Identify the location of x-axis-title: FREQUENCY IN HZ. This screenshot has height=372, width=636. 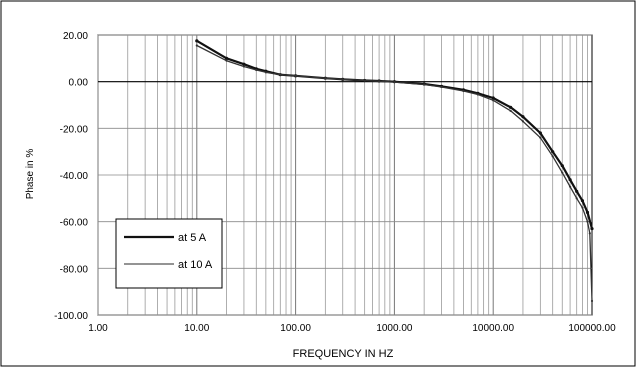
(343, 354).